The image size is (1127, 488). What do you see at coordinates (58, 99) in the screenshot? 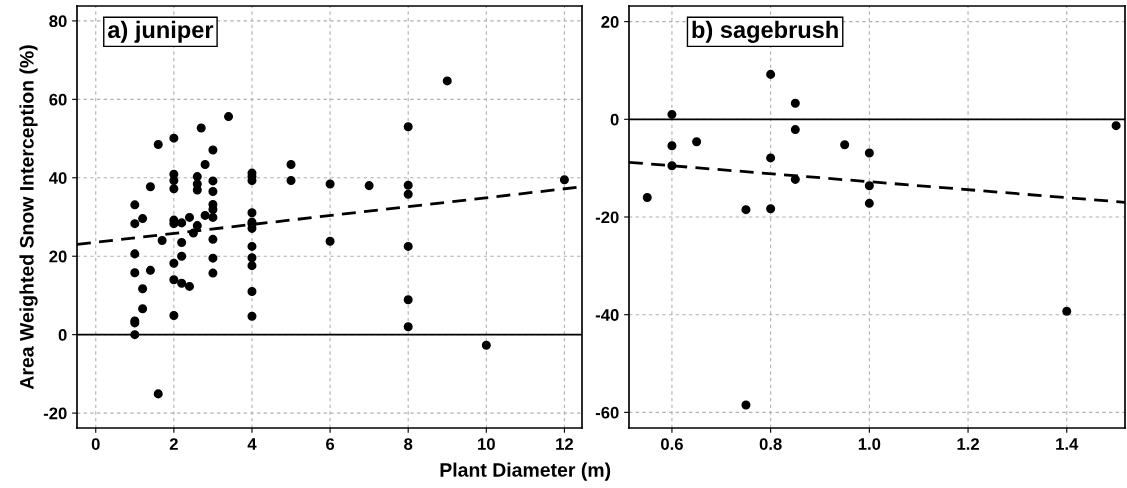
I see `y-tick-label: 60` at bounding box center [58, 99].